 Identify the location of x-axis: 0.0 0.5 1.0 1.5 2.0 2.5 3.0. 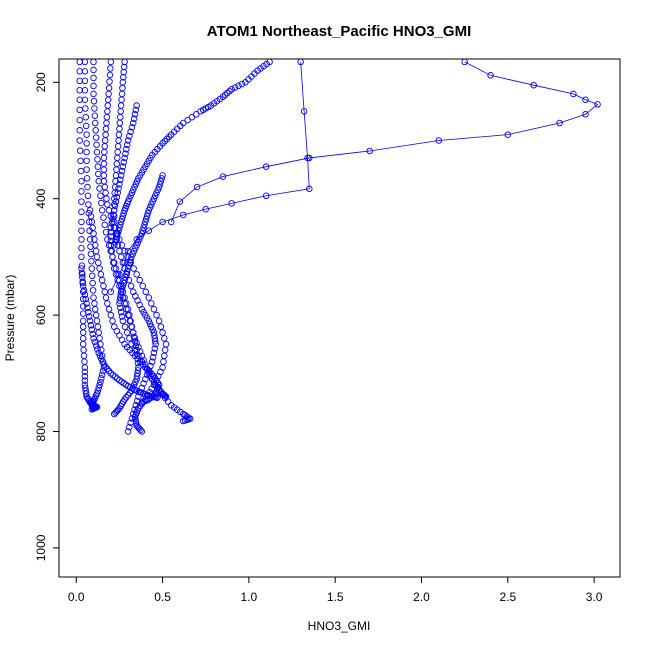
(335, 590).